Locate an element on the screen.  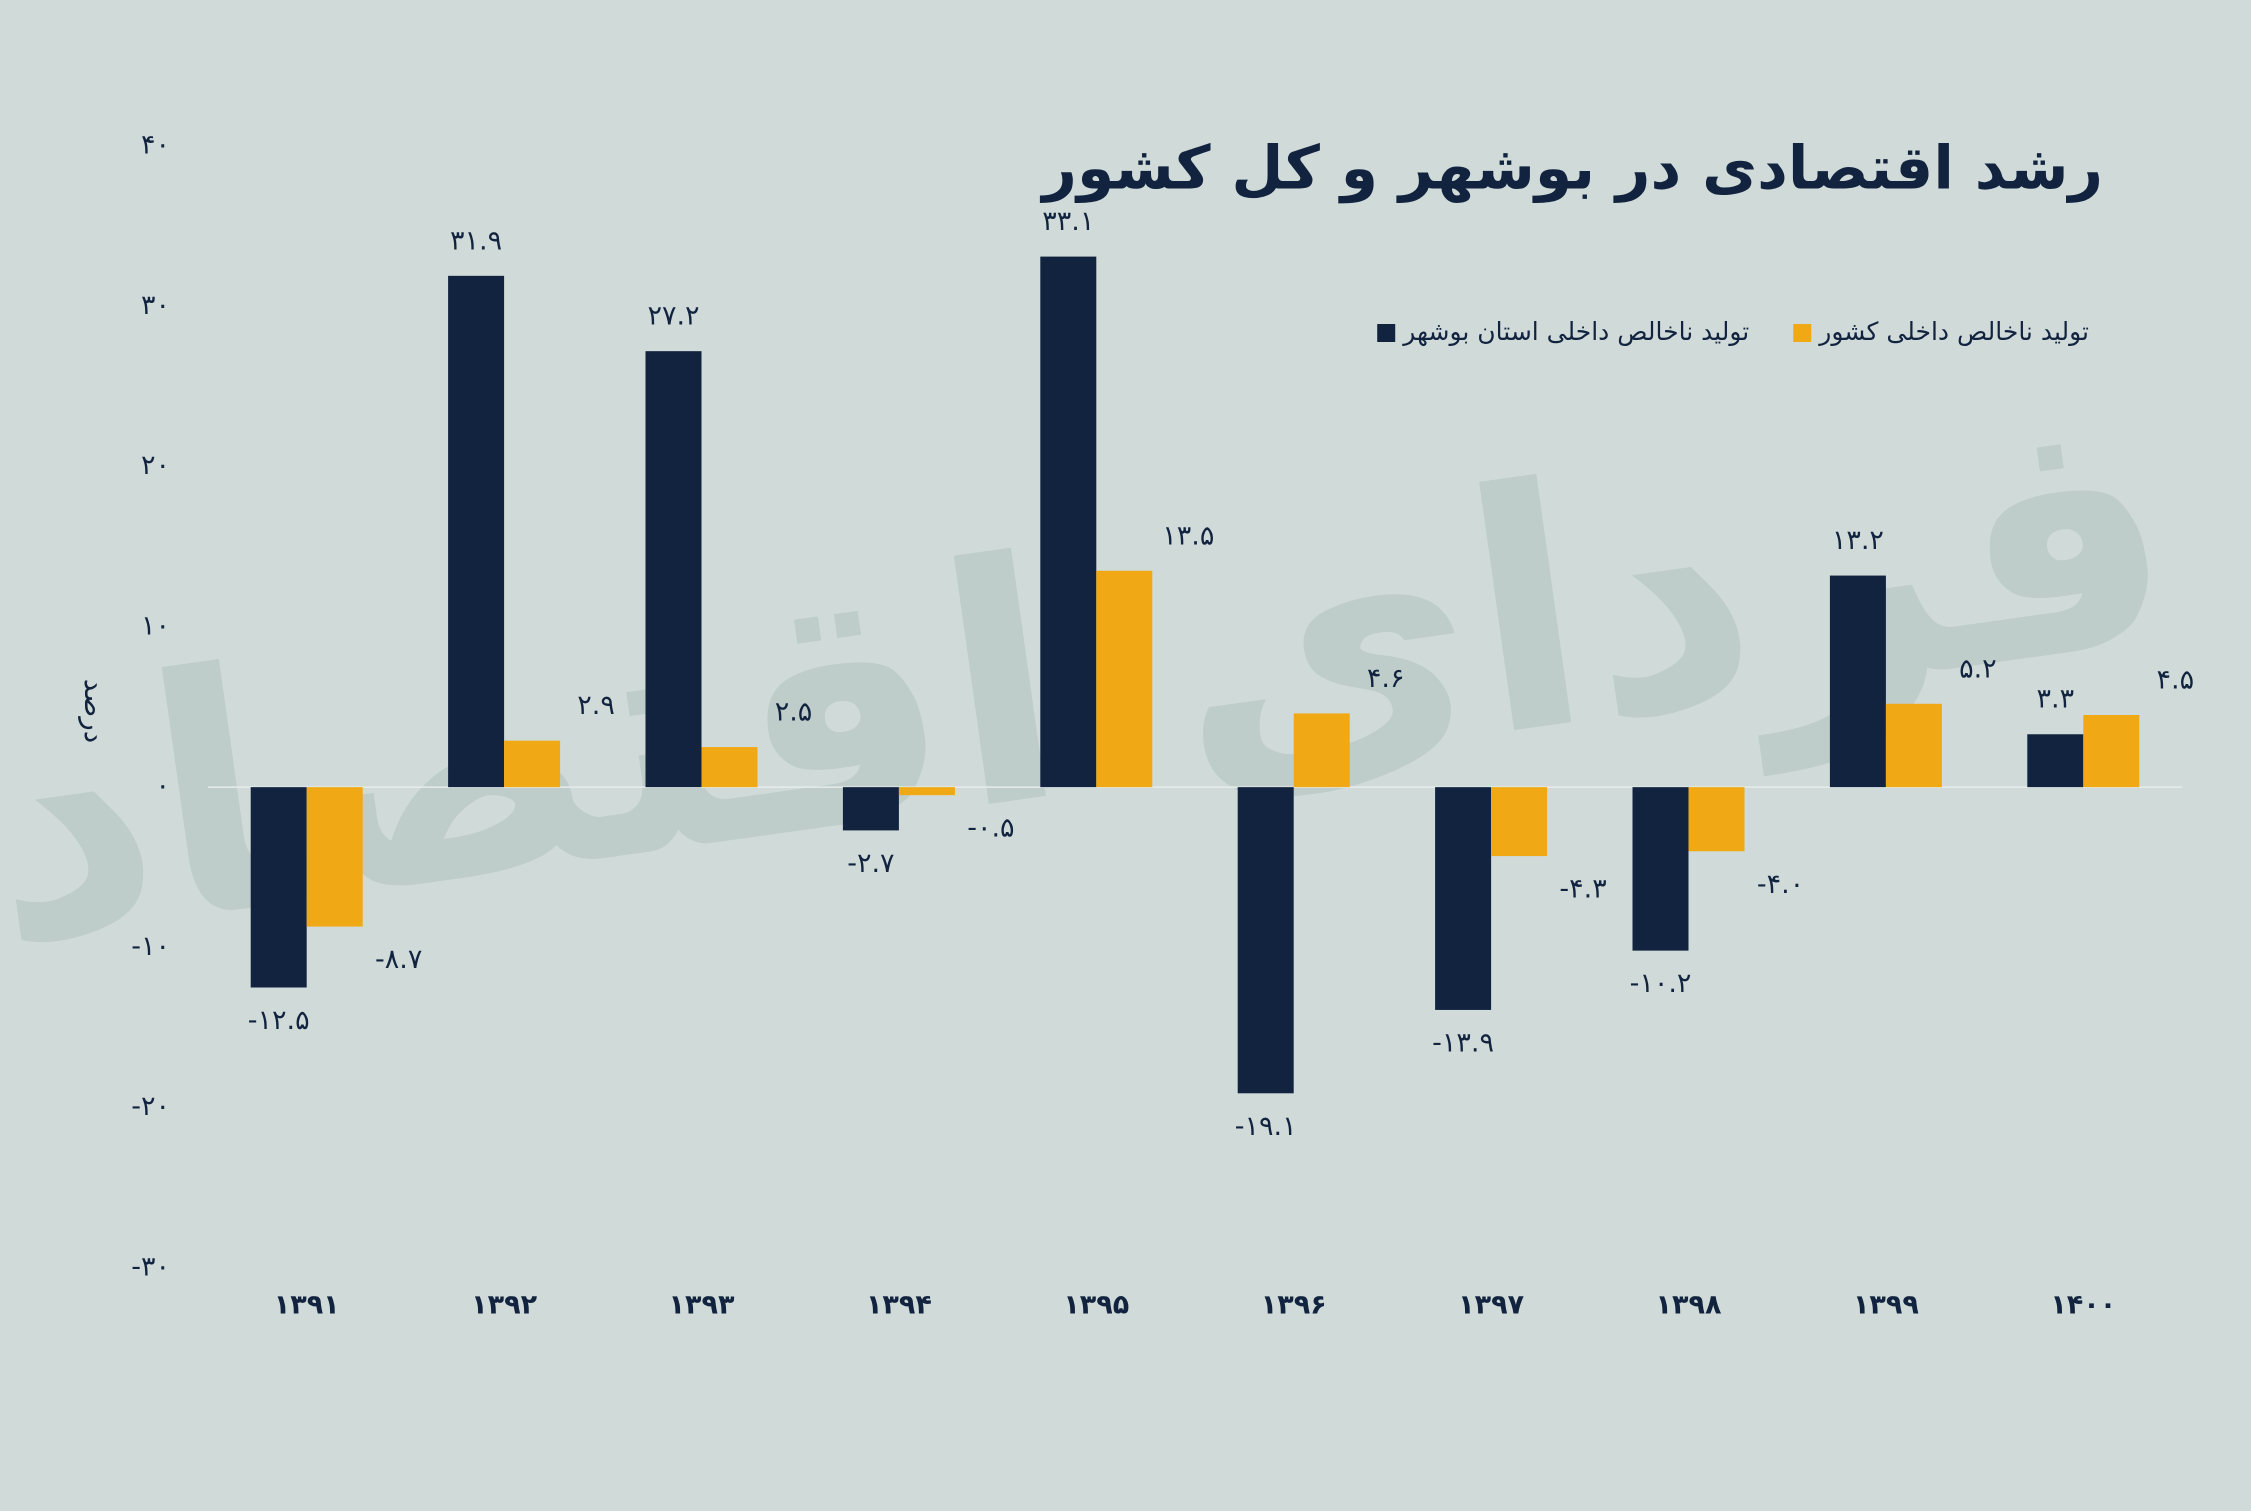
data-label: ۲.۵ is located at coordinates (794, 712).